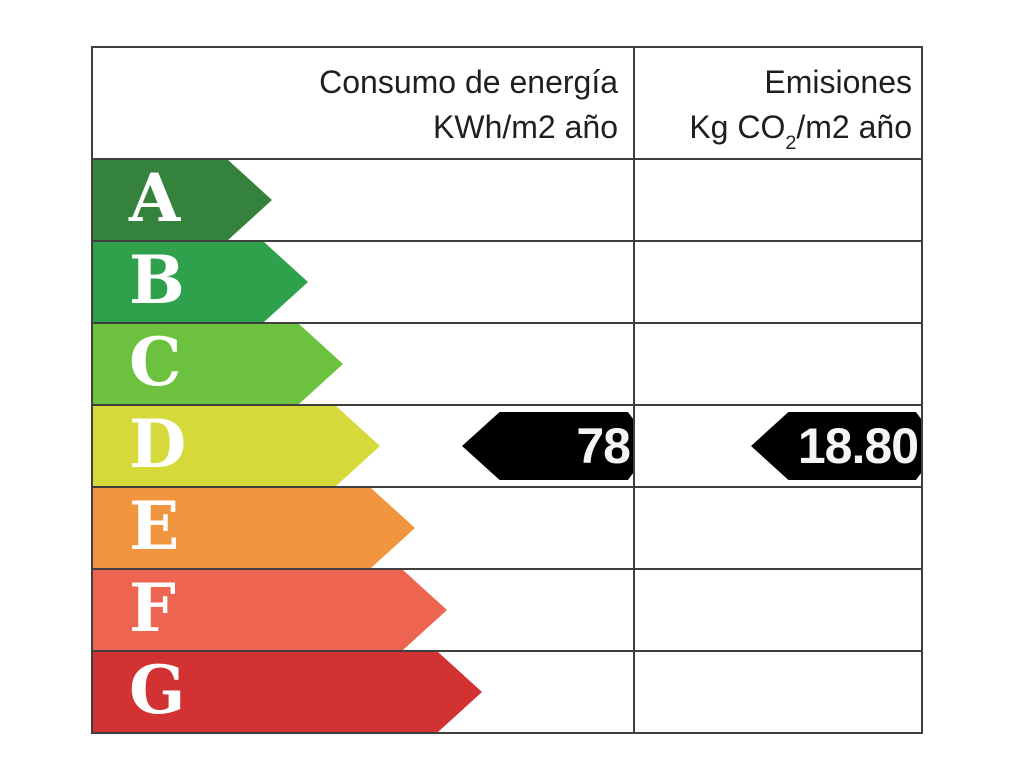 The height and width of the screenshot is (765, 1020). What do you see at coordinates (737, 127) in the screenshot?
I see `emissions-unit-prefix: Kg CO` at bounding box center [737, 127].